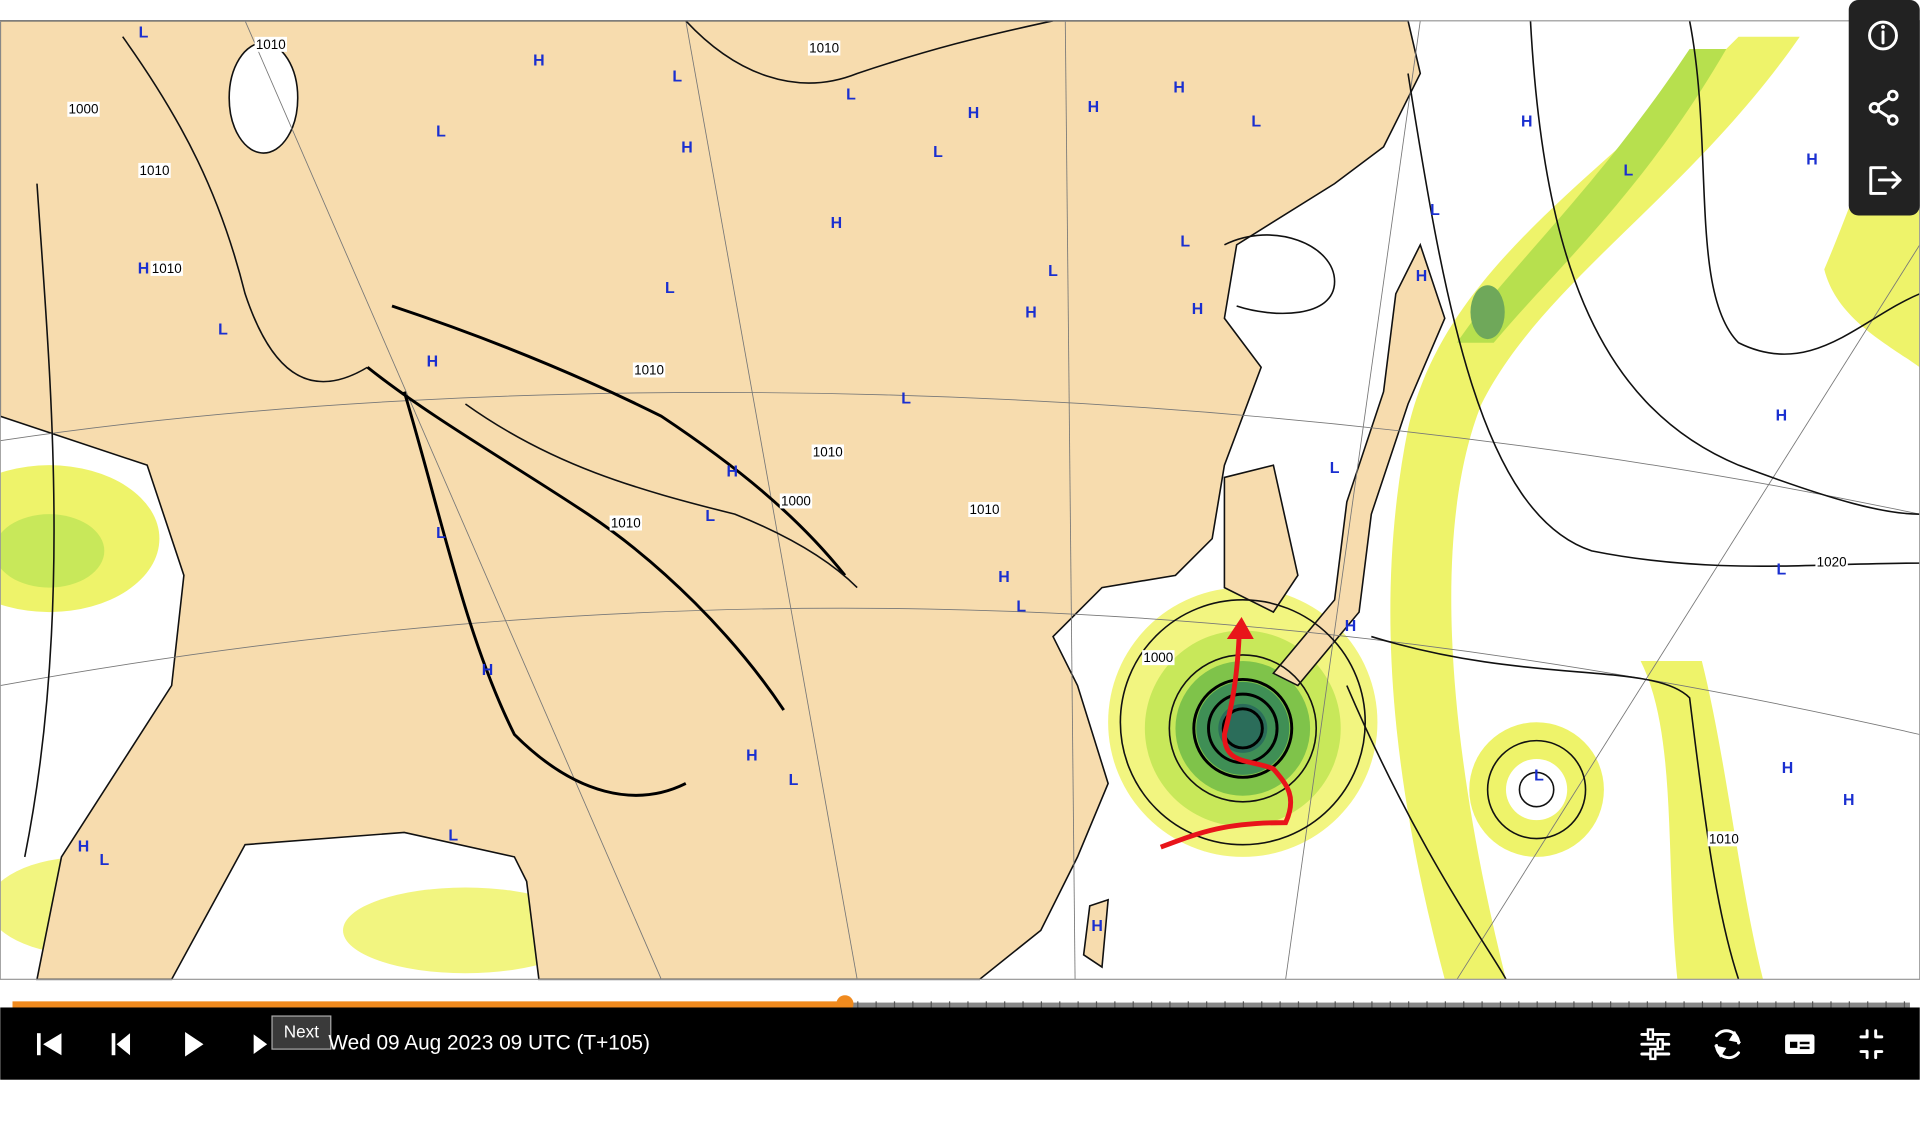 The width and height of the screenshot is (1920, 1125). What do you see at coordinates (1261, 539) in the screenshot?
I see `korea` at bounding box center [1261, 539].